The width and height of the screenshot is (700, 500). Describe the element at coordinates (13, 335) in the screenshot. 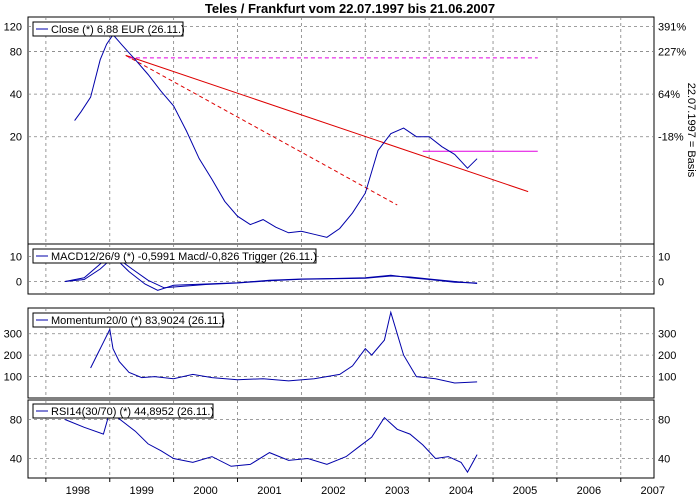

I see `momentum-y-tick-300: 300` at that location.